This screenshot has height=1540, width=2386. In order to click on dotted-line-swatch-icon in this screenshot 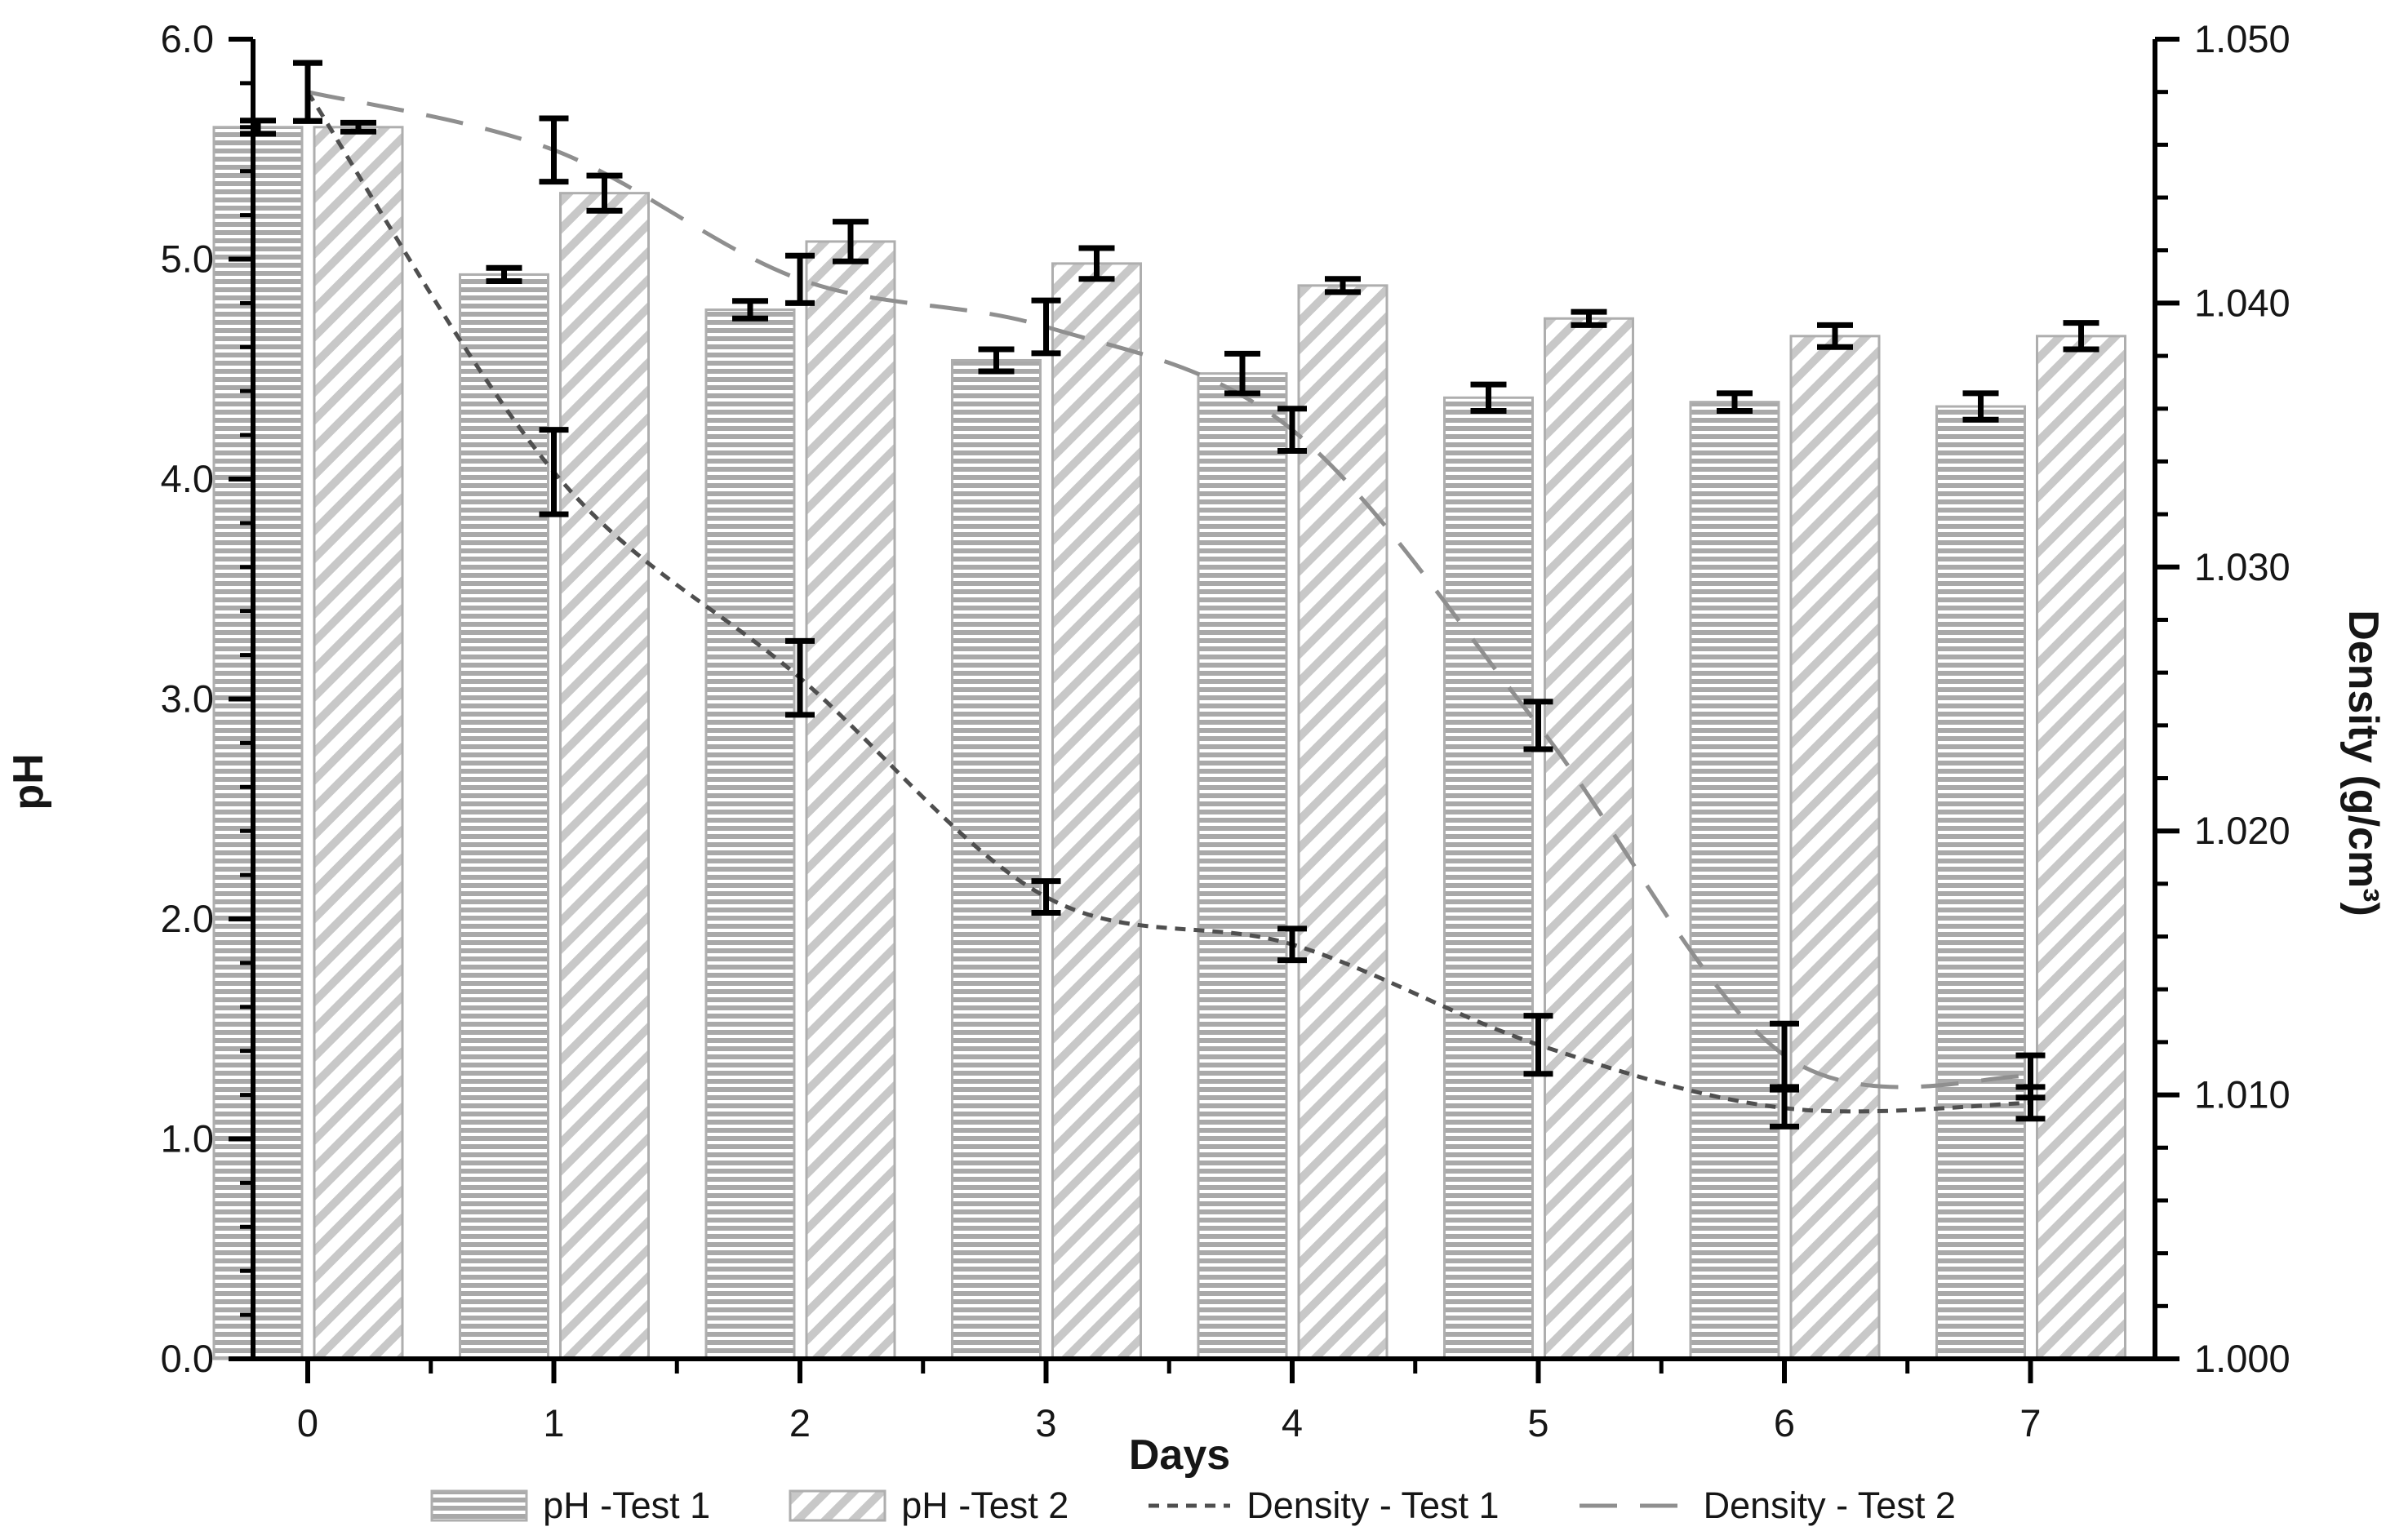, I will do `click(1190, 1505)`.